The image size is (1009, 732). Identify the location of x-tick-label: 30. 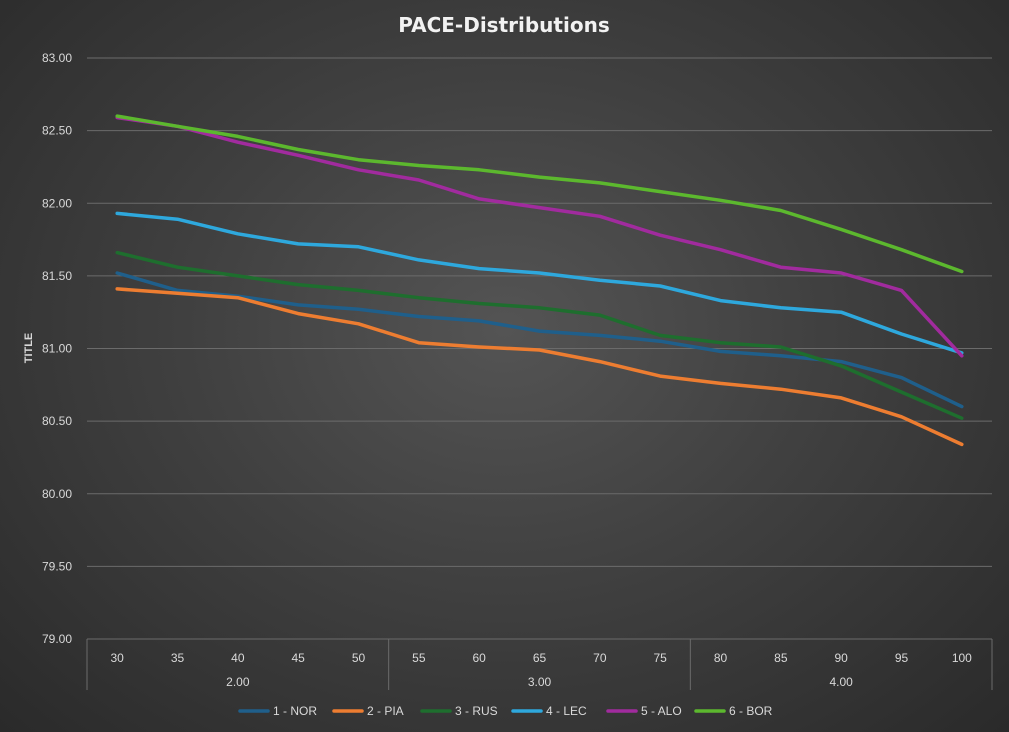
(117, 658).